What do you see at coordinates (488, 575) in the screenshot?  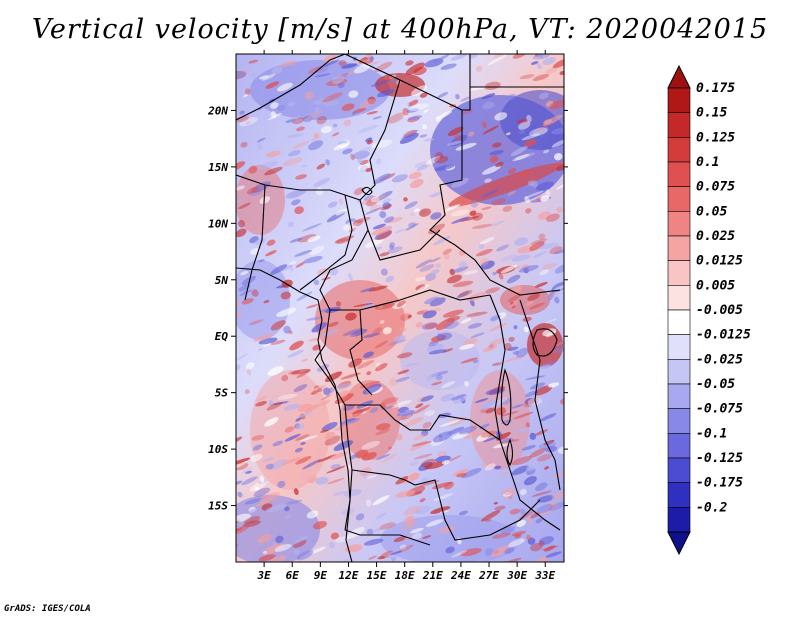 I see `x-tick-label: 27E` at bounding box center [488, 575].